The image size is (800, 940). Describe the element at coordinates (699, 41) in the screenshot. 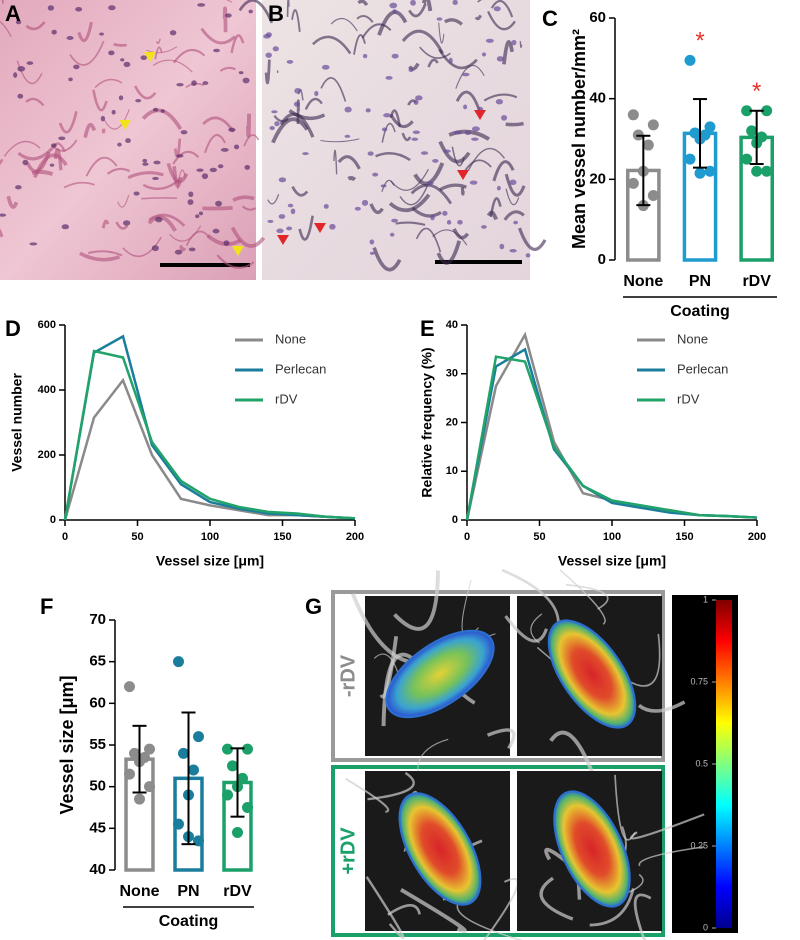

I see `significance-star: *` at that location.